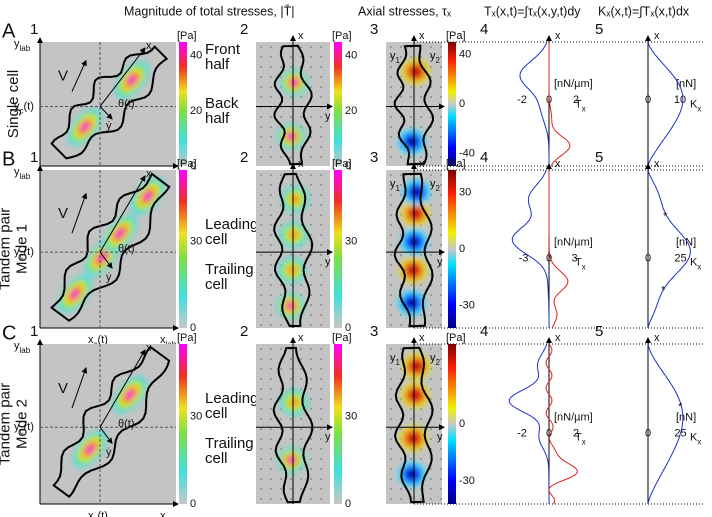 The image size is (712, 517). I want to click on region-note: cell, so click(216, 413).